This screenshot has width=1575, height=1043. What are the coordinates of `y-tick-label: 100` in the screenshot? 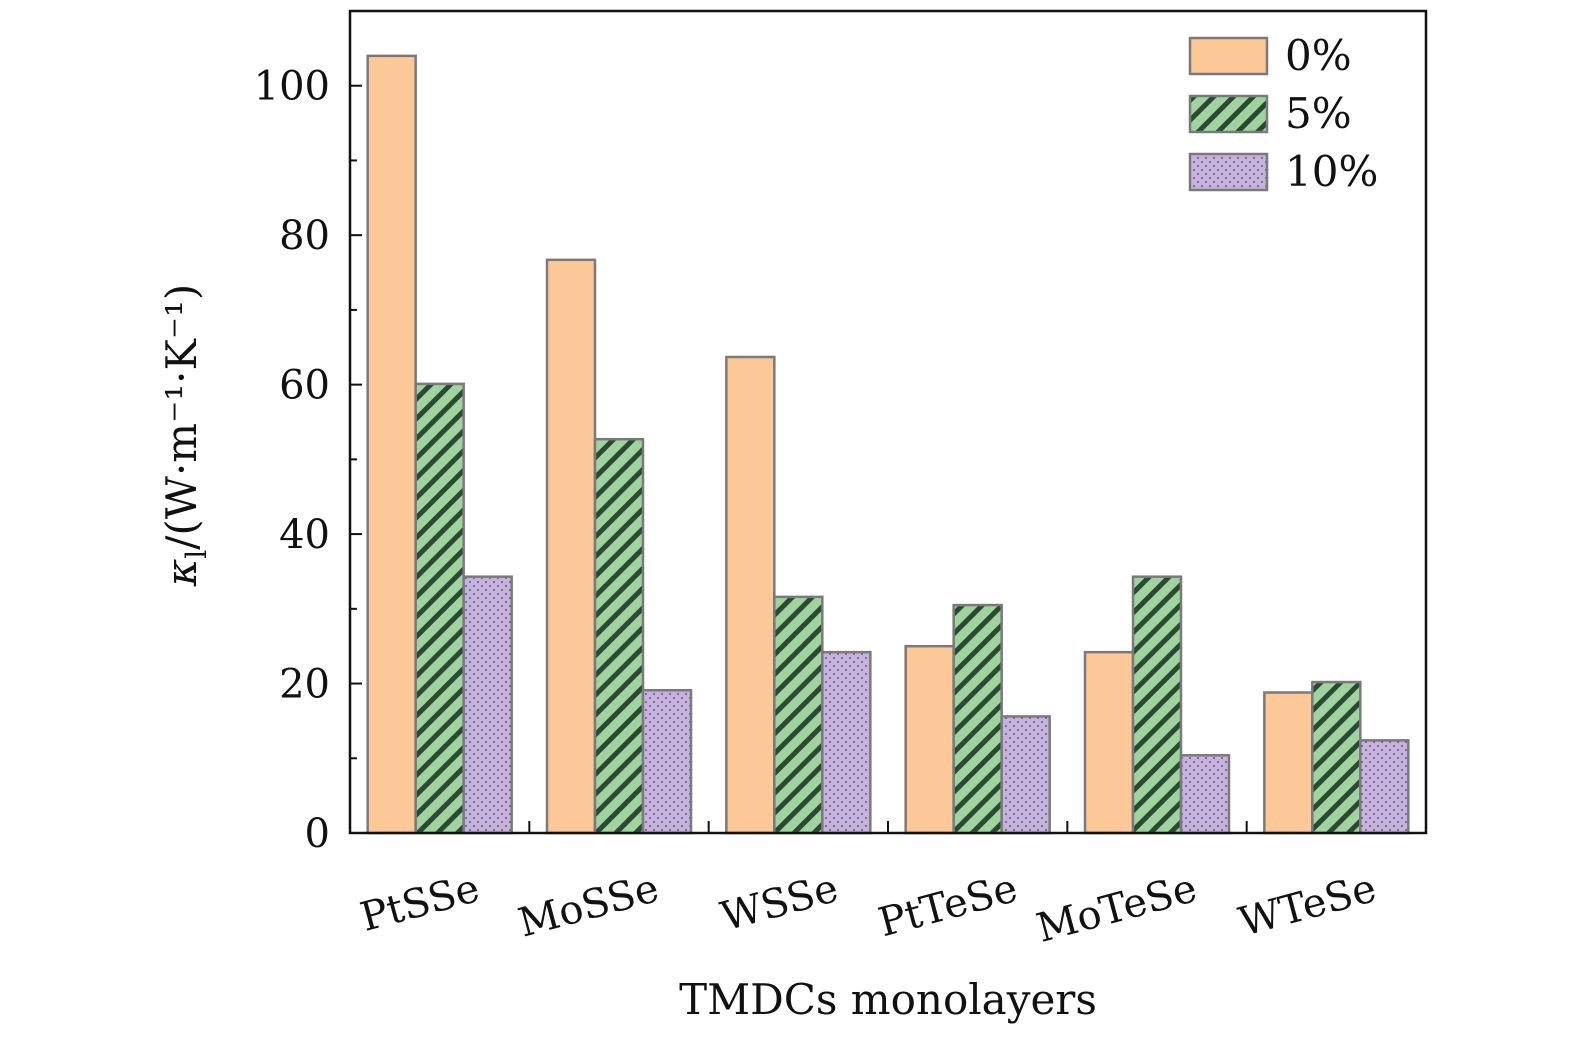 It's located at (292, 87).